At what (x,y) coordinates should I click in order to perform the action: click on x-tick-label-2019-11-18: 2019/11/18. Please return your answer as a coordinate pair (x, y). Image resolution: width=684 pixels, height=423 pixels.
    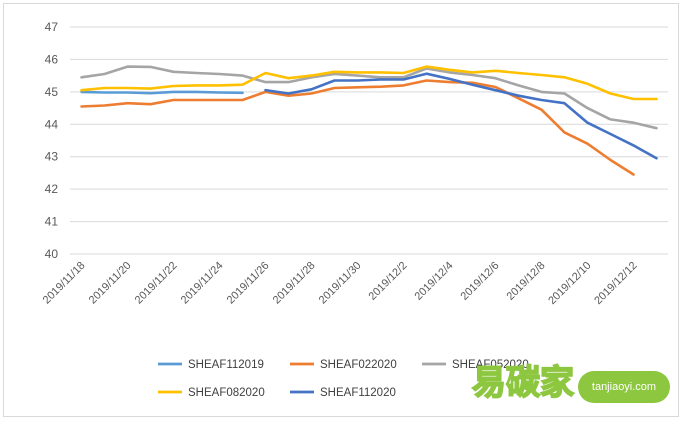
    Looking at the image, I should click on (64, 283).